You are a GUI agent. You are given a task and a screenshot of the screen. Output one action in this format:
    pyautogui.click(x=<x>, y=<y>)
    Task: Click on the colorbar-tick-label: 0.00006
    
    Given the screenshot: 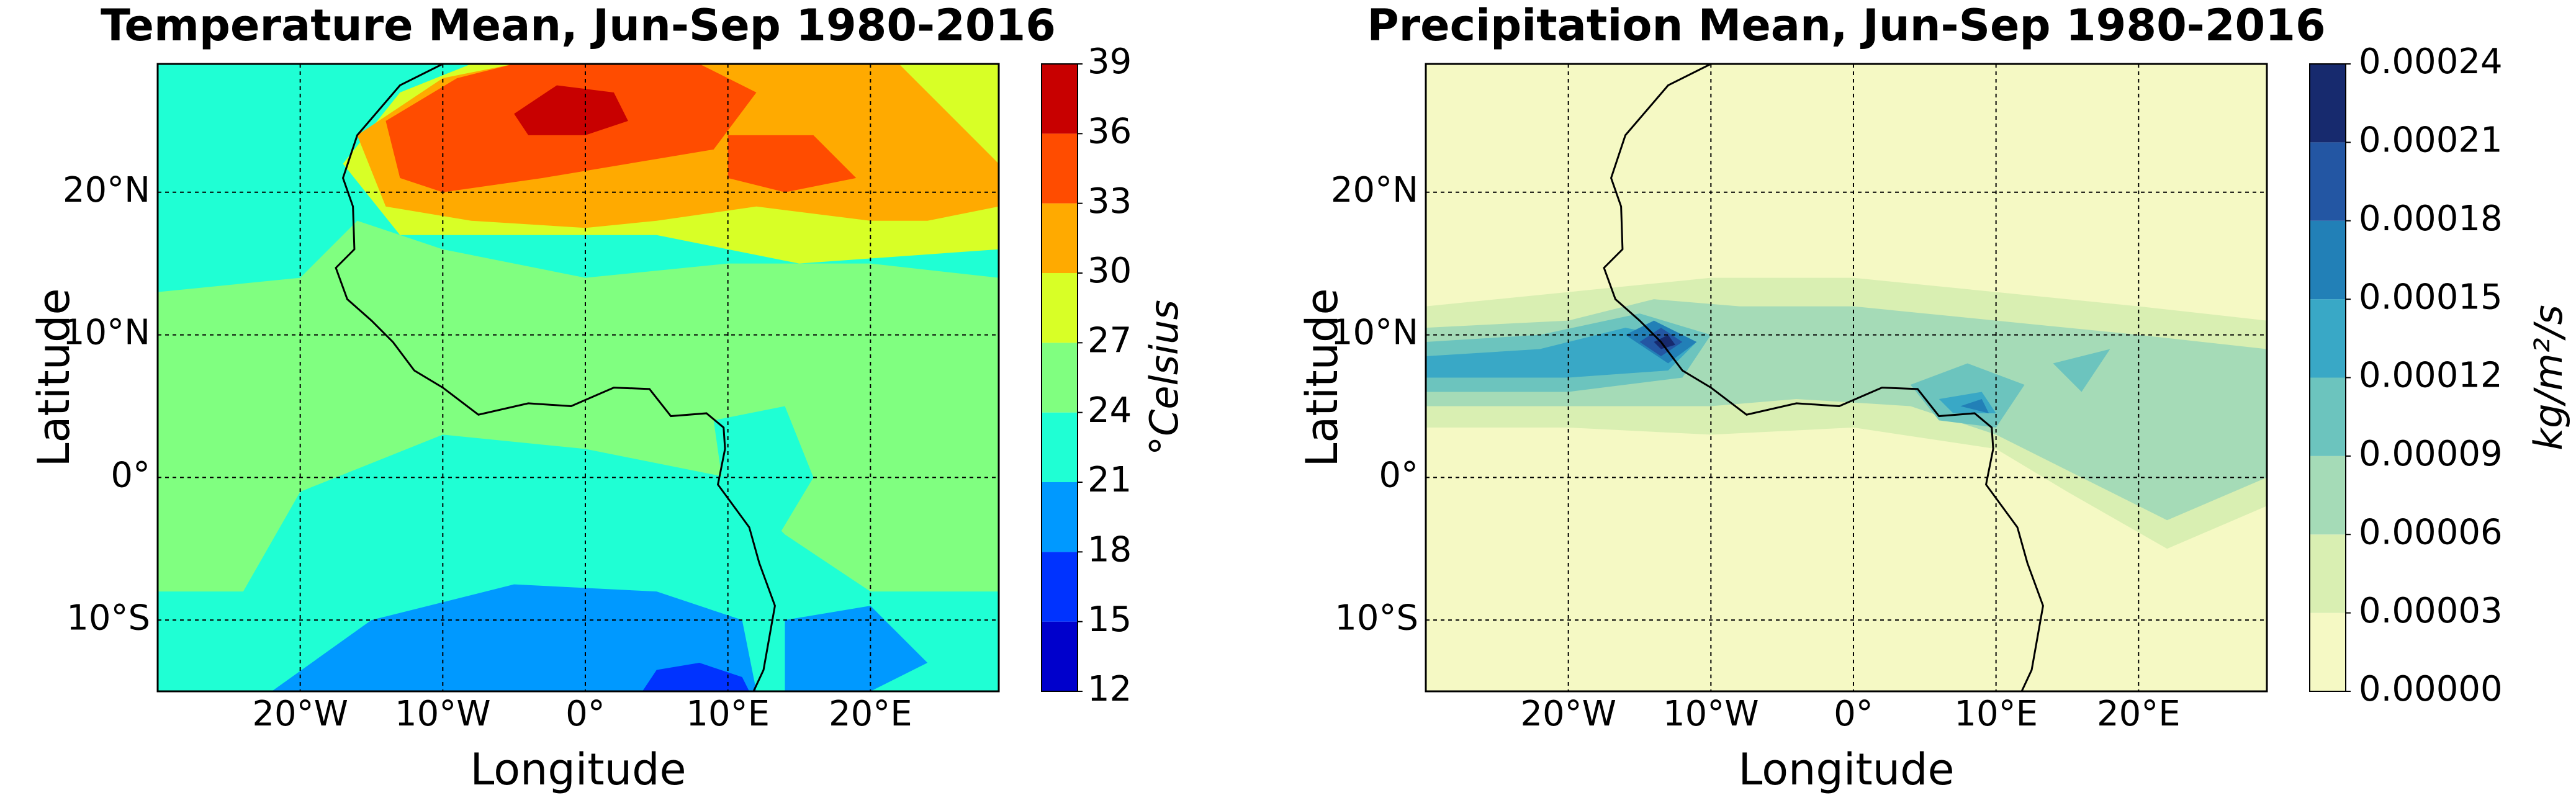 What is the action you would take?
    pyautogui.click(x=2431, y=532)
    